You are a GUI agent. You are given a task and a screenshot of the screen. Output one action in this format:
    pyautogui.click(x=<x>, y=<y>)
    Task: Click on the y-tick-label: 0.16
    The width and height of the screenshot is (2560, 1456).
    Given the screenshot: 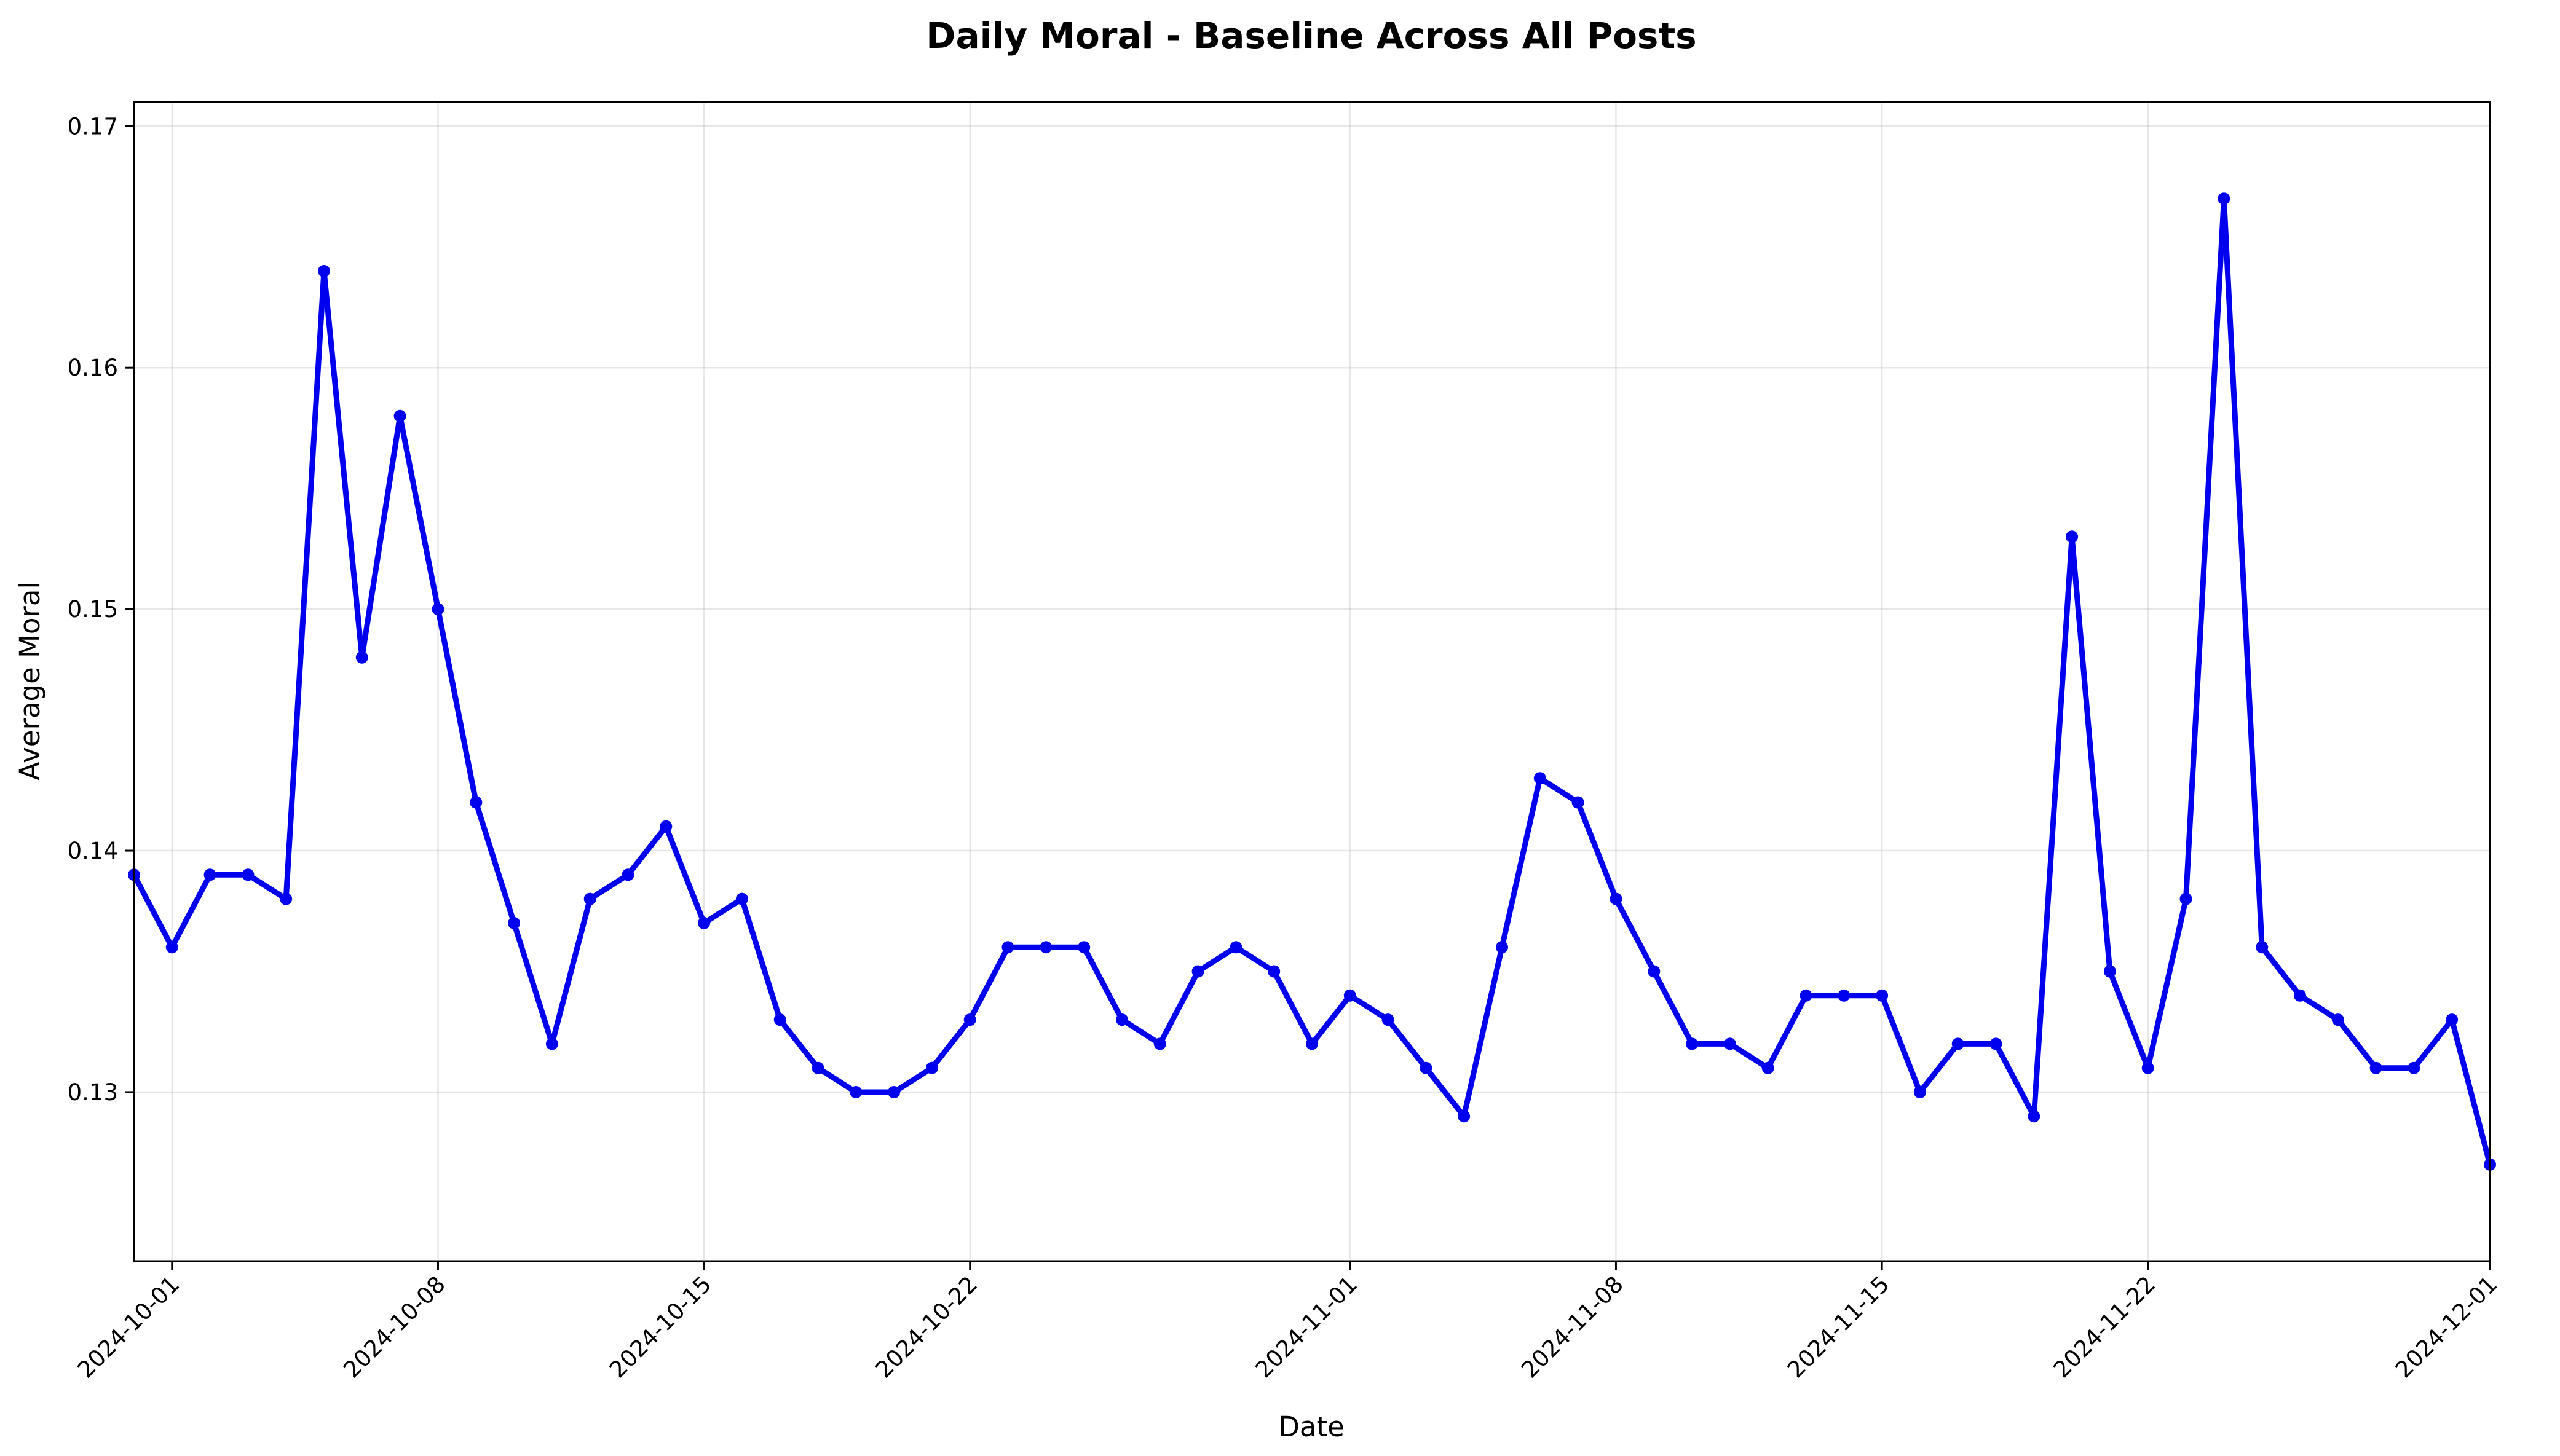 What is the action you would take?
    pyautogui.click(x=93, y=368)
    